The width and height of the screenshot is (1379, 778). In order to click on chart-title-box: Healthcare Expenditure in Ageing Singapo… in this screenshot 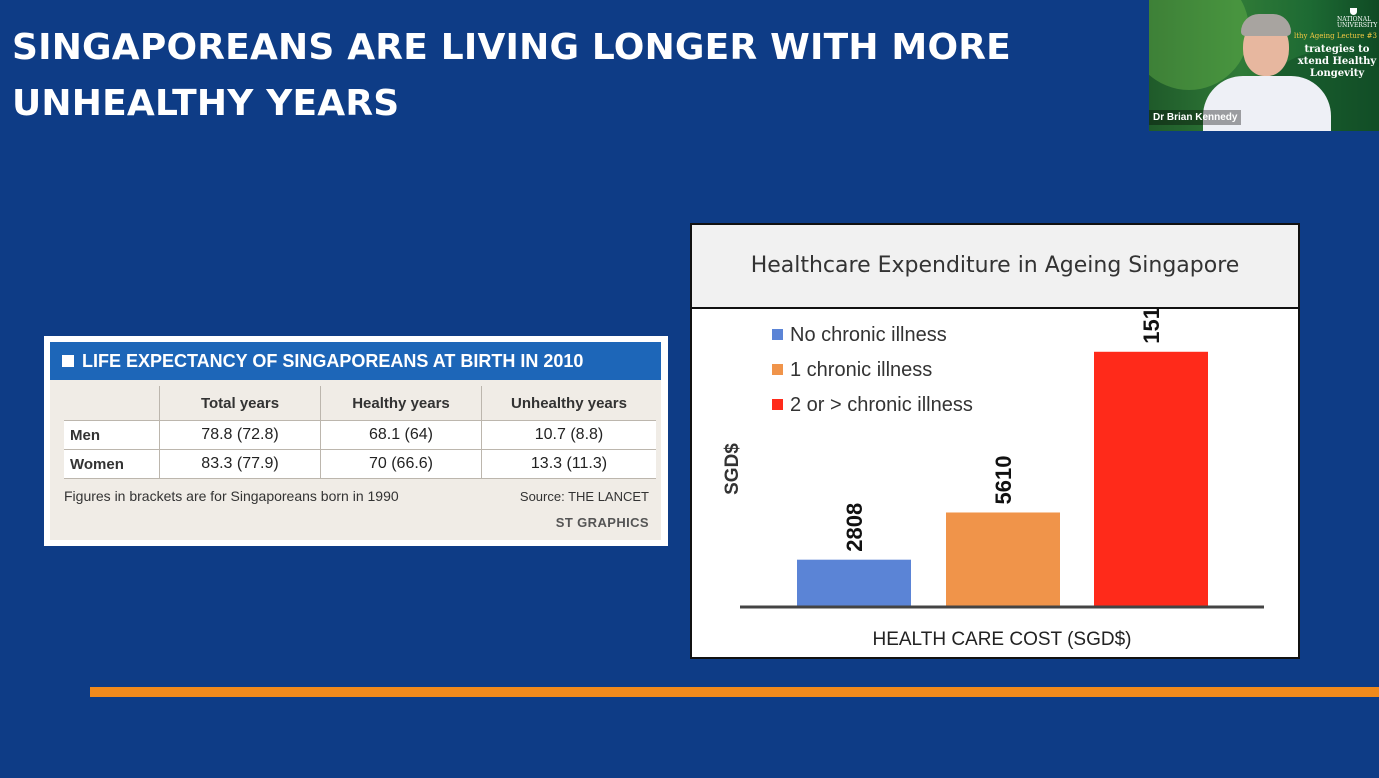, I will do `click(995, 267)`.